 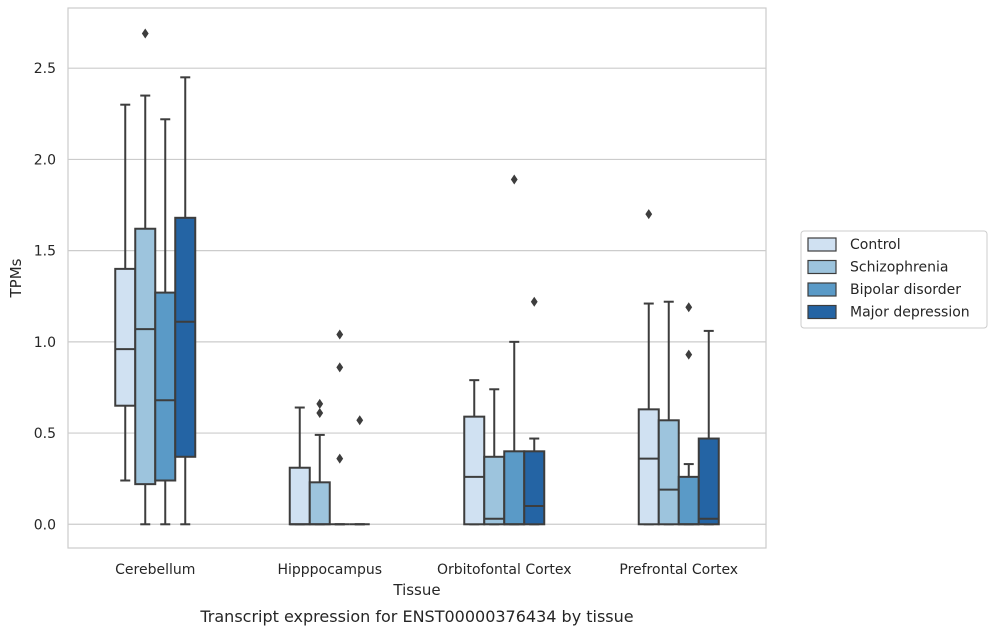 I want to click on legend-frame, so click(x=894, y=279).